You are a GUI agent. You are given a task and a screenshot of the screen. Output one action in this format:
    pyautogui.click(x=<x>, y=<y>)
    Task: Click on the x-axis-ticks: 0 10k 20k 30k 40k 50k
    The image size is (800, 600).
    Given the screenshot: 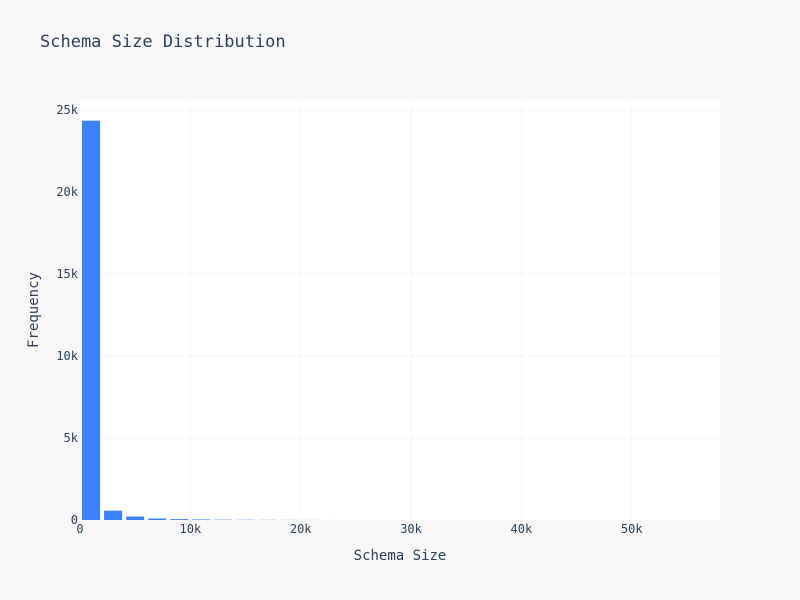 What is the action you would take?
    pyautogui.click(x=359, y=529)
    